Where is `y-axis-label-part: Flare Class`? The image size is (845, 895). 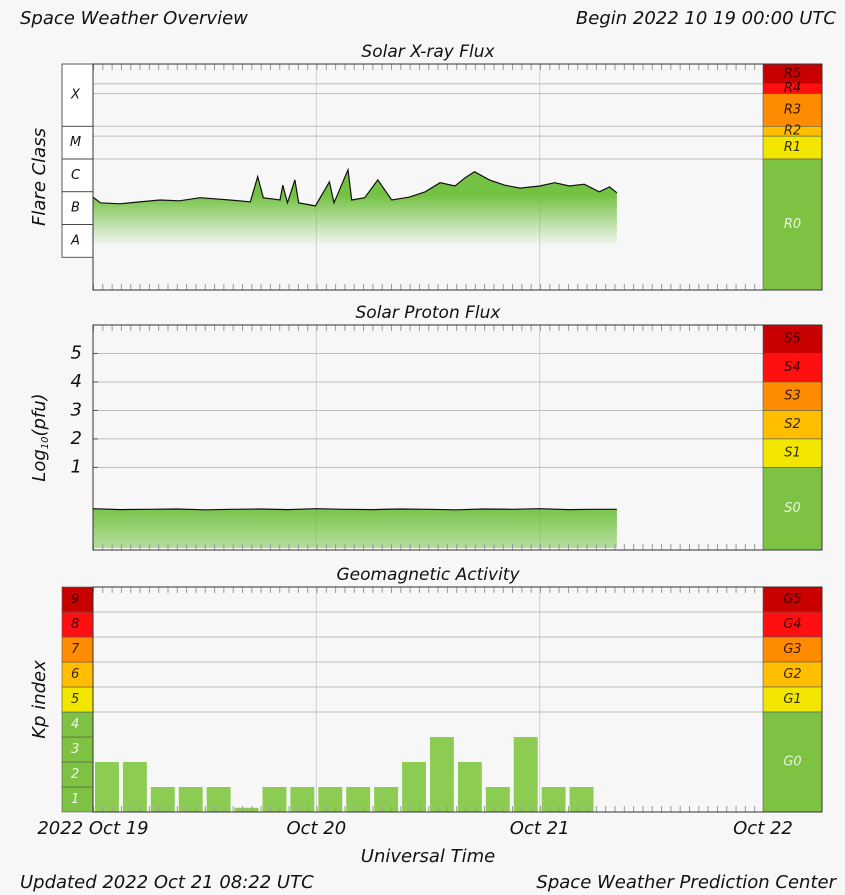
y-axis-label-part: Flare Class is located at coordinates (39, 177).